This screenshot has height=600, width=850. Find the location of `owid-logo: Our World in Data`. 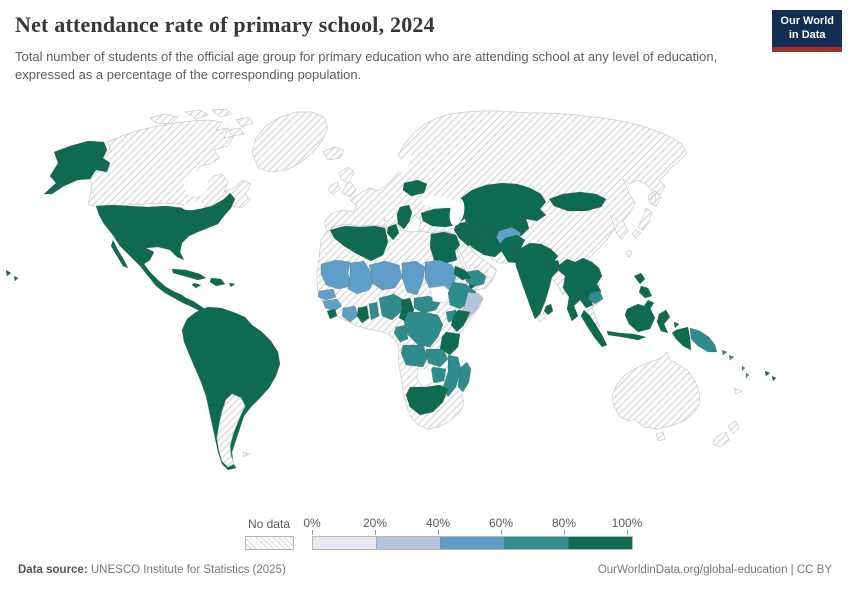

owid-logo: Our World in Data is located at coordinates (807, 31).